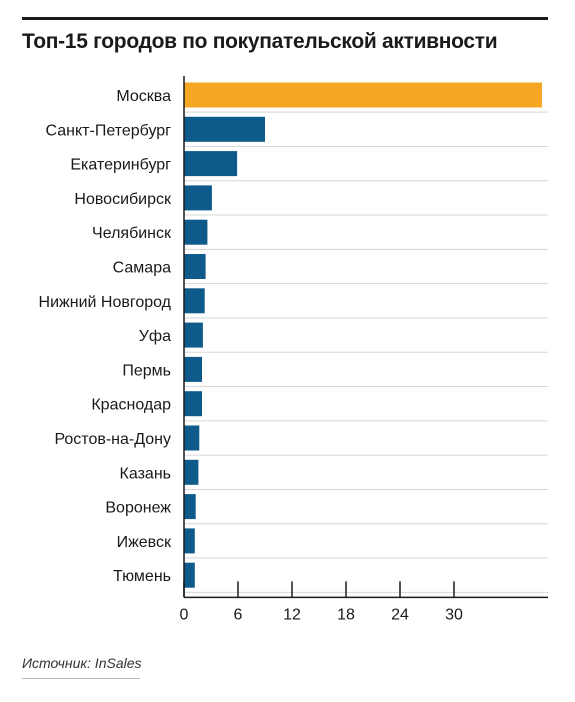 Image resolution: width=575 pixels, height=702 pixels. Describe the element at coordinates (184, 614) in the screenshot. I see `x-tick-label: 0` at that location.